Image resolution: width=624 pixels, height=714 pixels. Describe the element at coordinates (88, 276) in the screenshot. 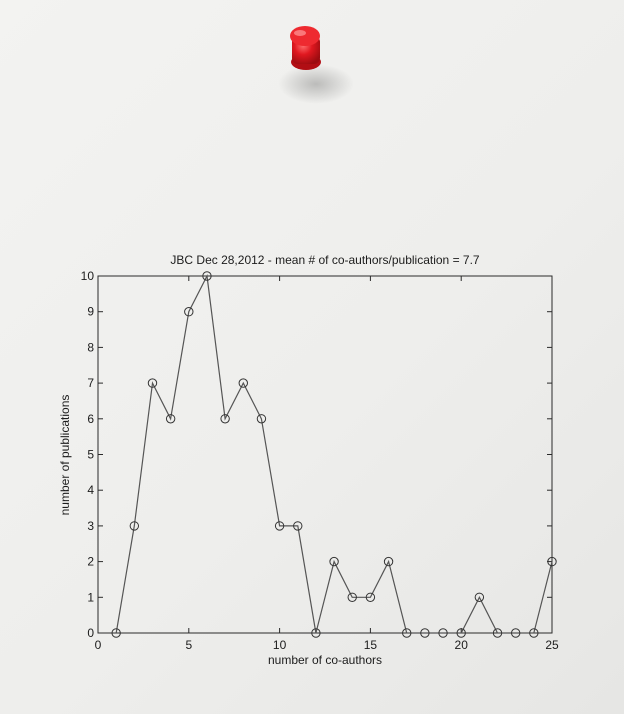

I see `y-tick-label: 10` at that location.